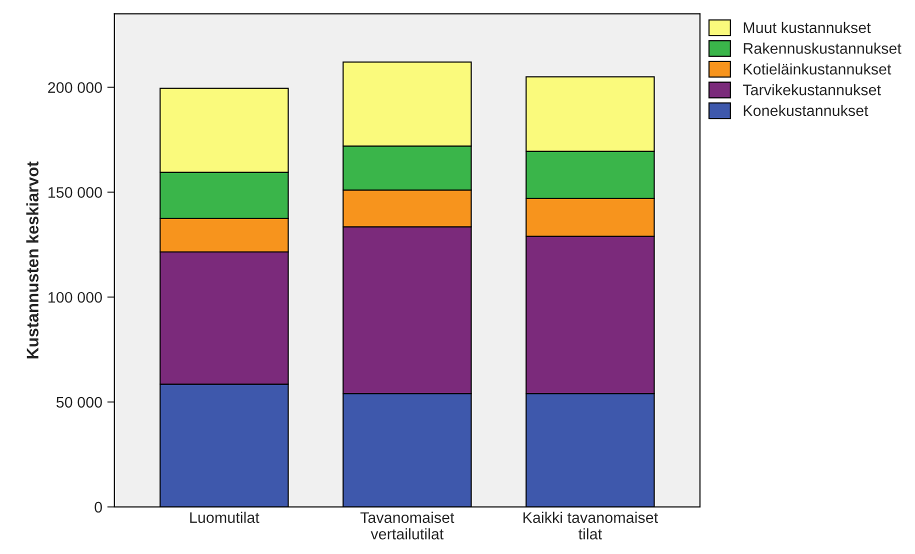 The width and height of the screenshot is (915, 554). What do you see at coordinates (807, 28) in the screenshot?
I see `legend-label: Muut kustannukset` at bounding box center [807, 28].